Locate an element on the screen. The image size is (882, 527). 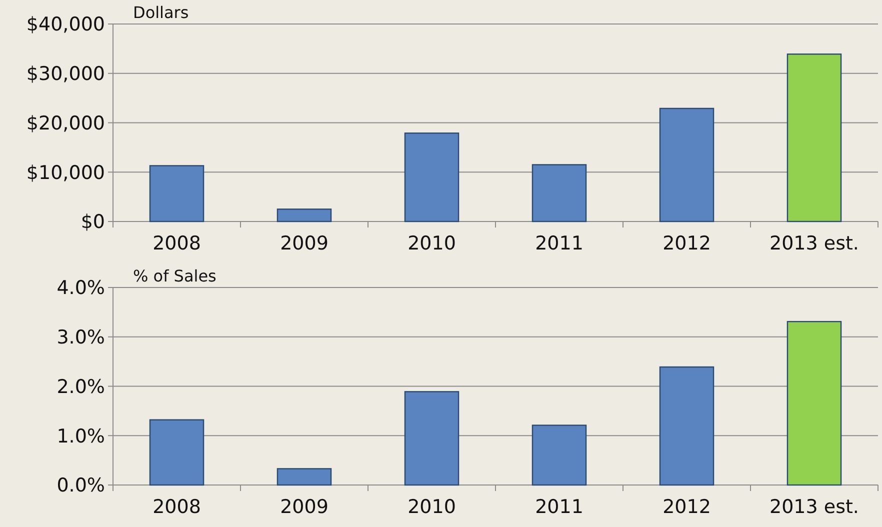
y-tick-label: $30,000 is located at coordinates (65, 74).